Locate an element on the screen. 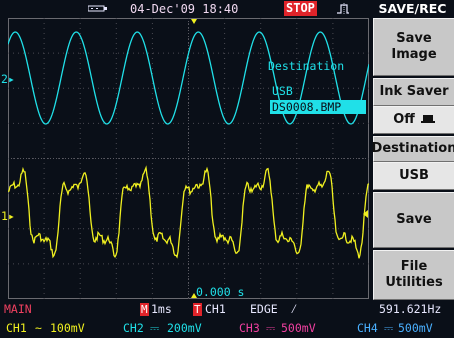 Image resolution: width=454 pixels, height=338 pixels. trigger-badge: T is located at coordinates (197, 309).